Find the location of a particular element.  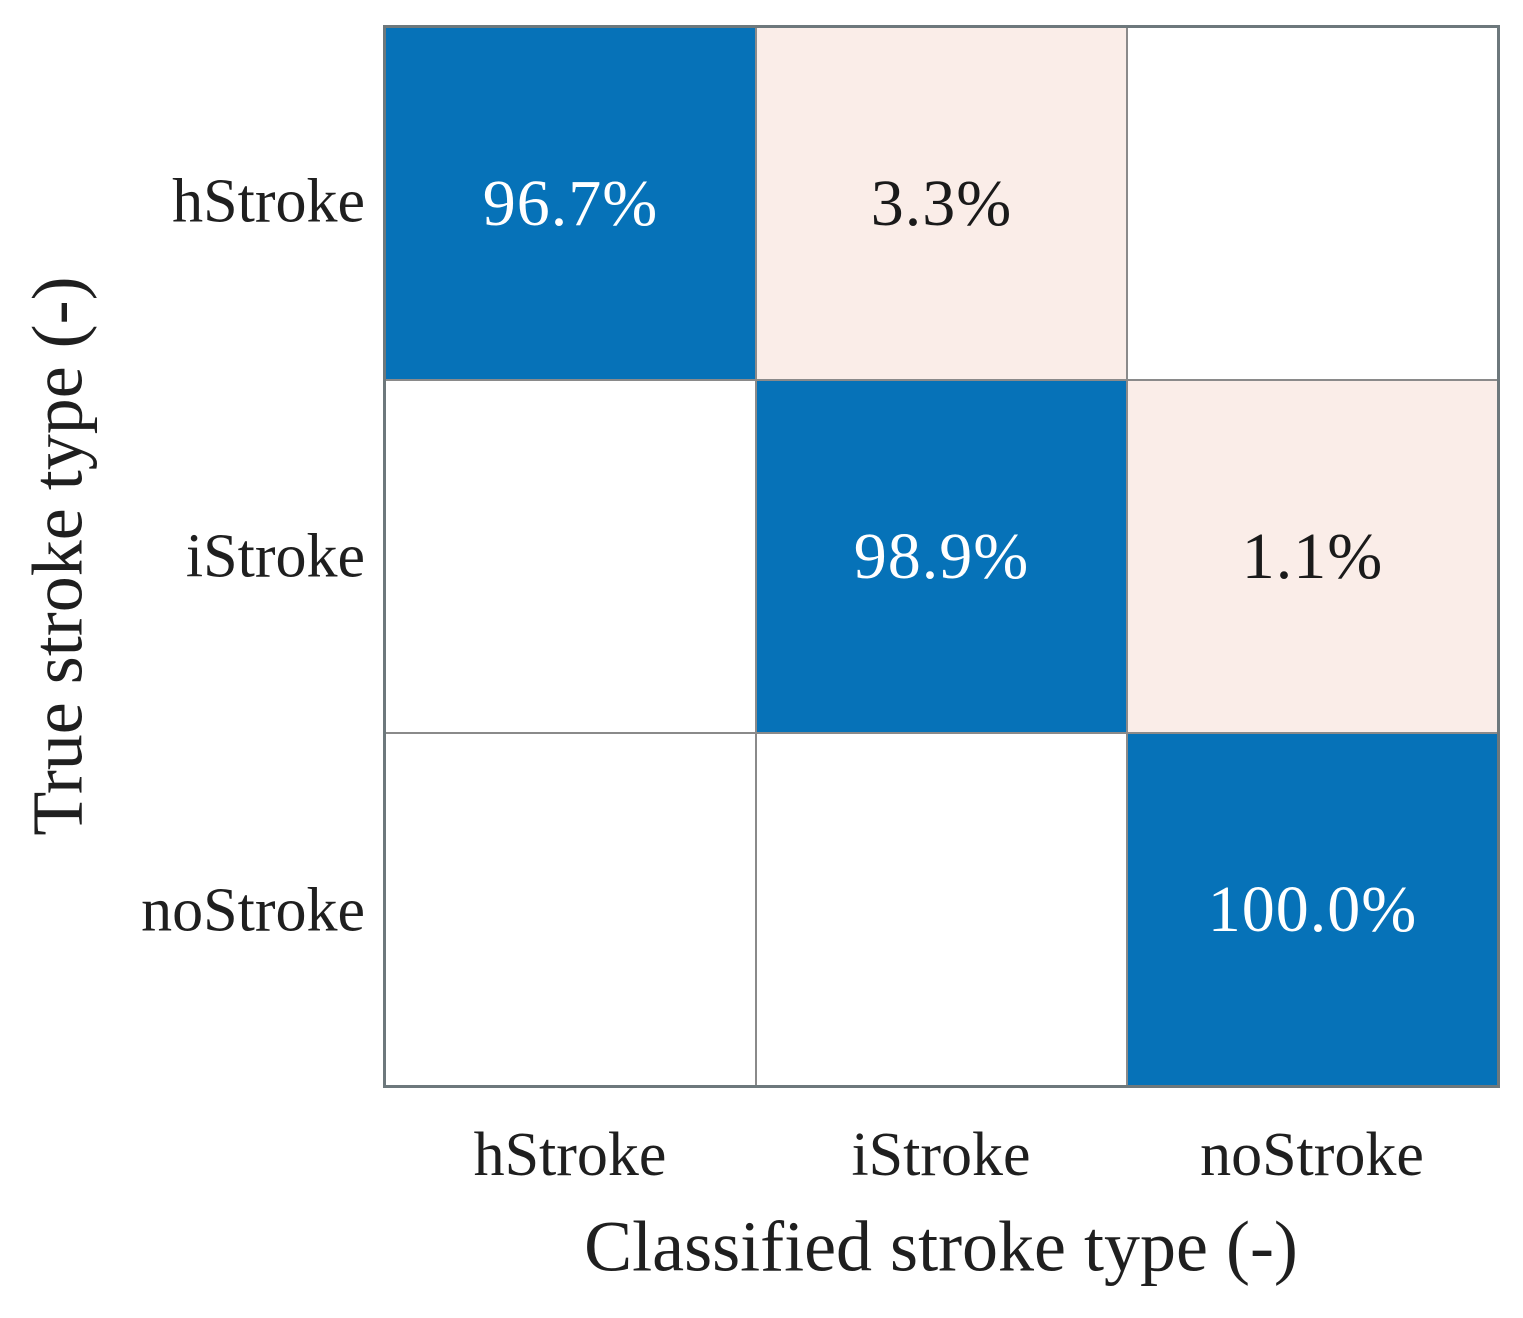

matrix-cell-istroke-nostroke: 1.1% is located at coordinates (1312, 556).